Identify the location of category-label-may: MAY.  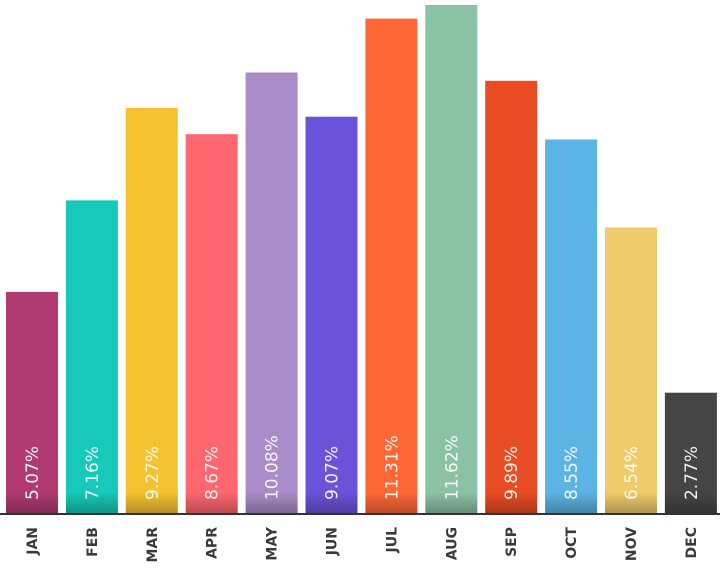
(273, 543).